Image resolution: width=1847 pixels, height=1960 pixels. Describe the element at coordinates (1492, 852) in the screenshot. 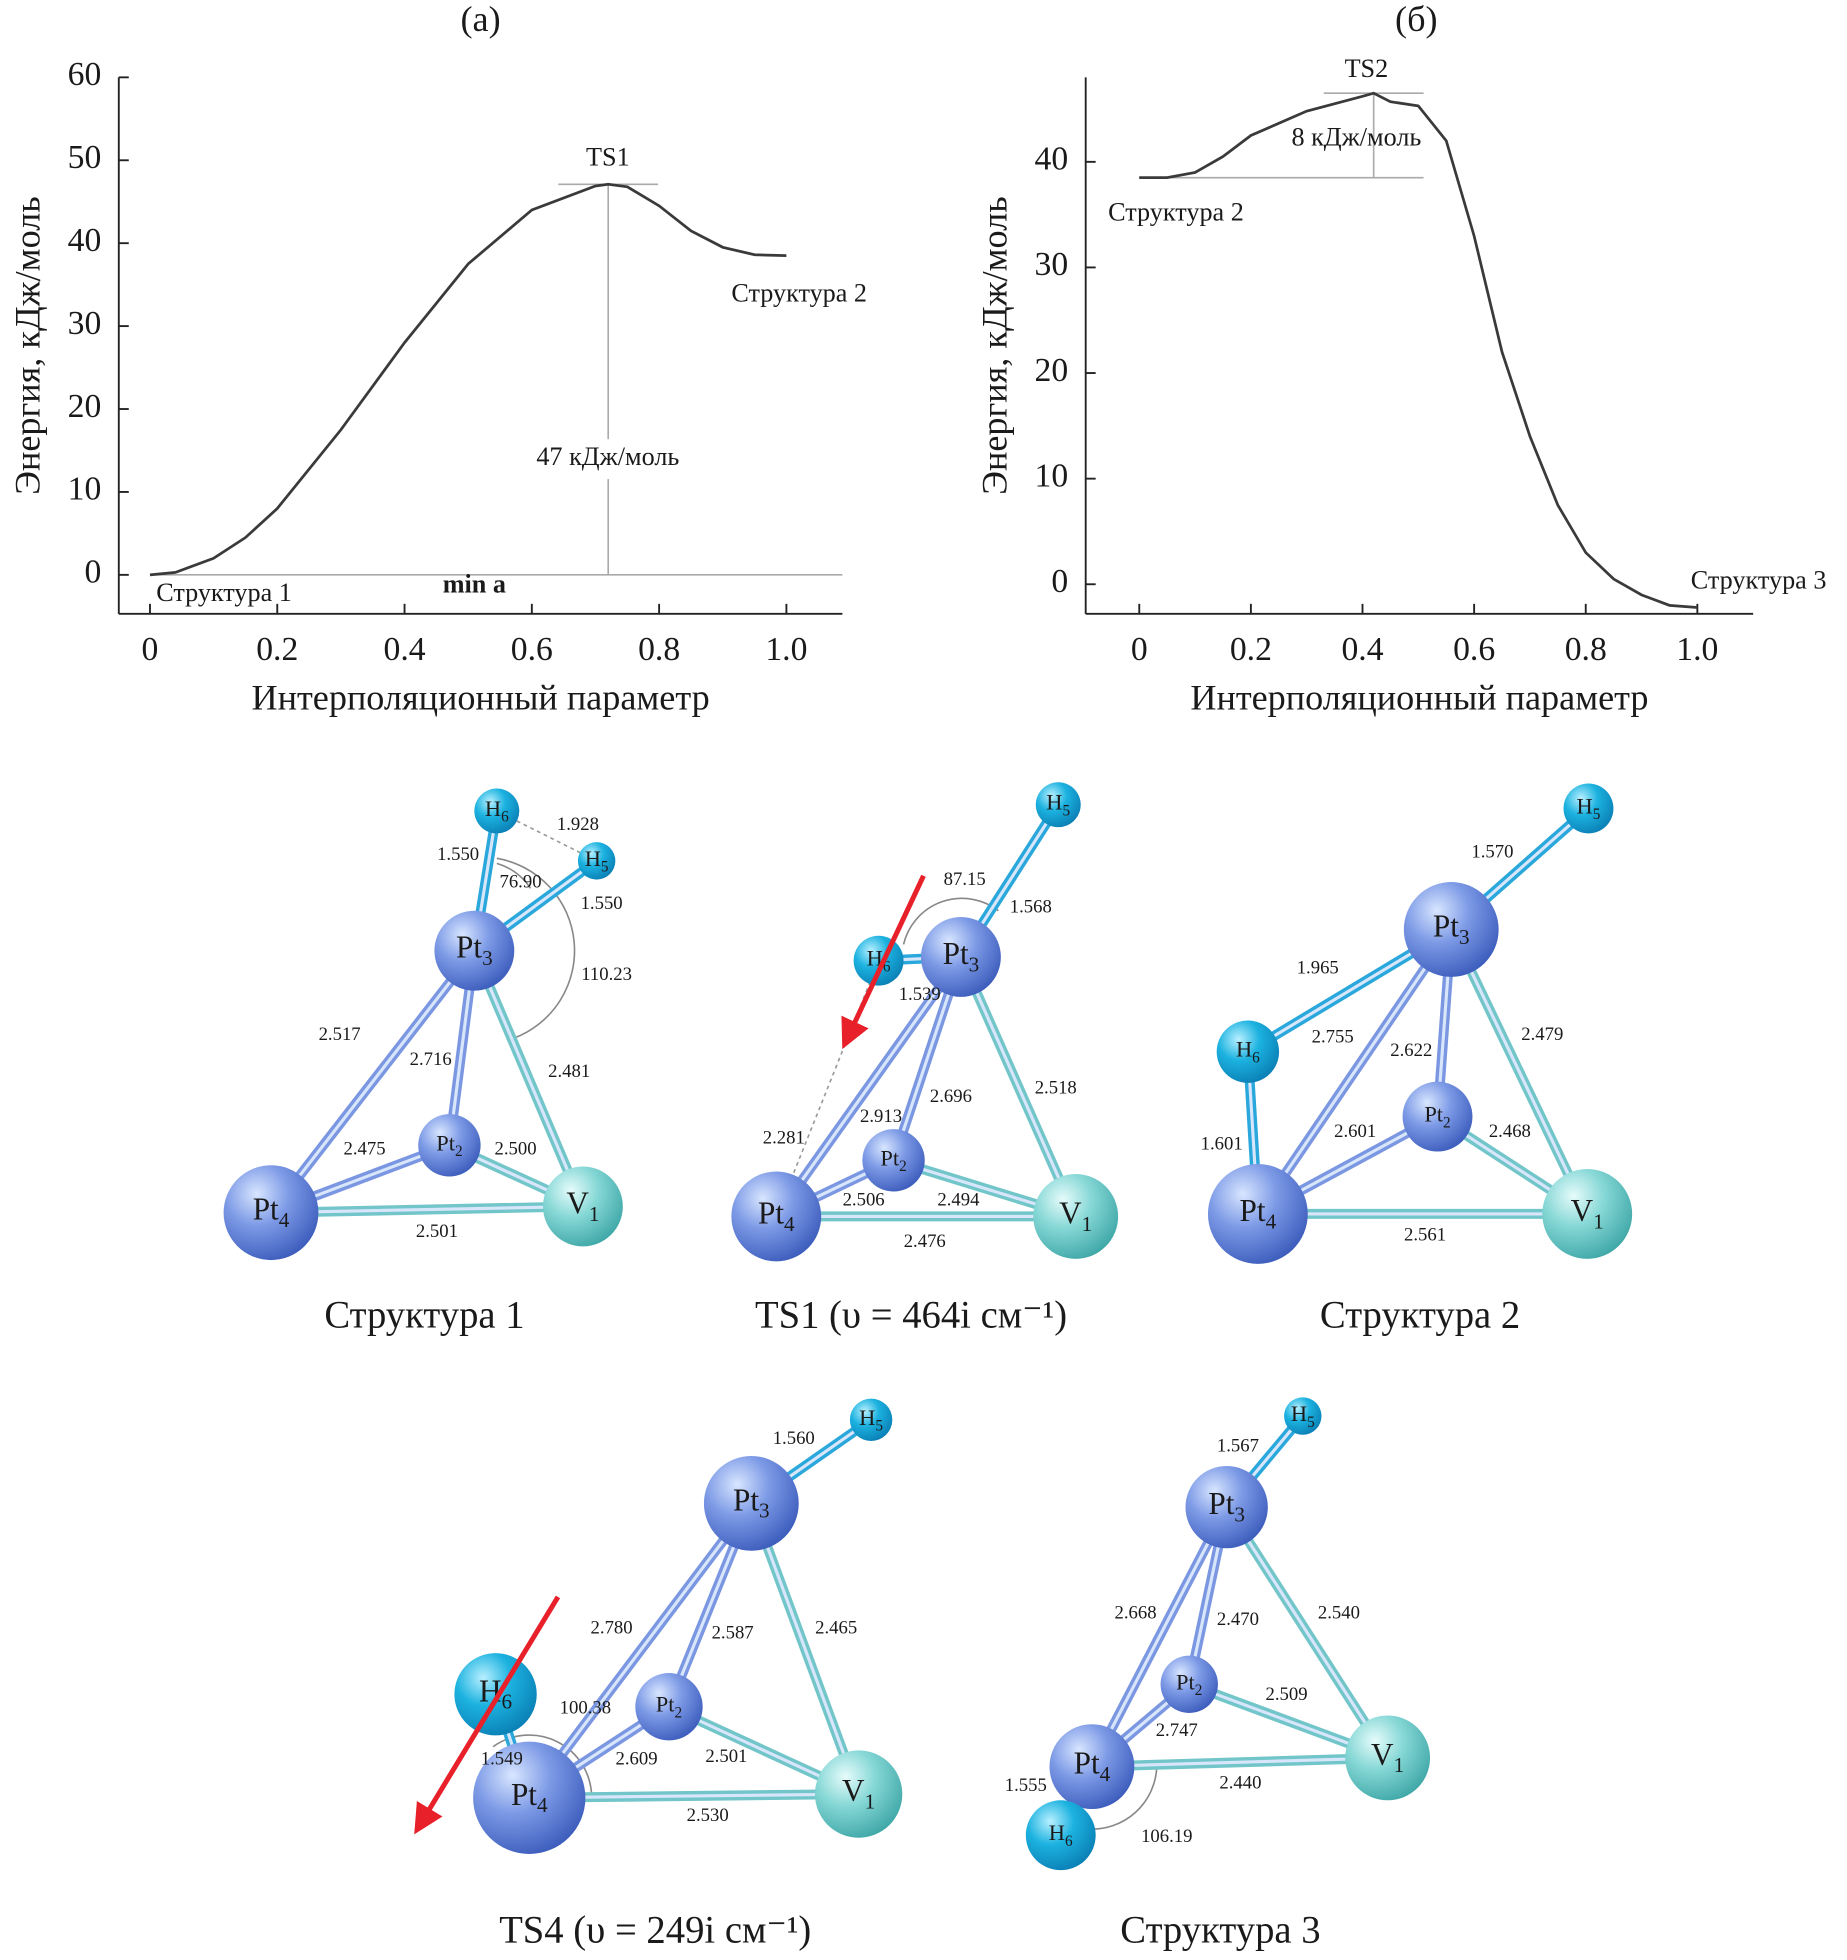

I see `bond-length: 1.570` at that location.